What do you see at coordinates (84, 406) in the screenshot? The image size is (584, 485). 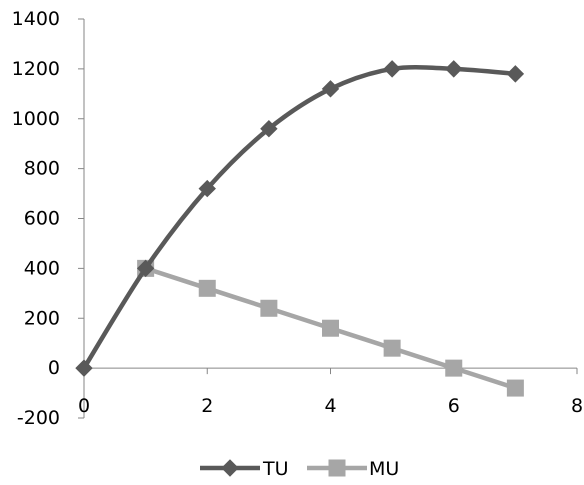 I see `x-tick-label: 0` at bounding box center [84, 406].